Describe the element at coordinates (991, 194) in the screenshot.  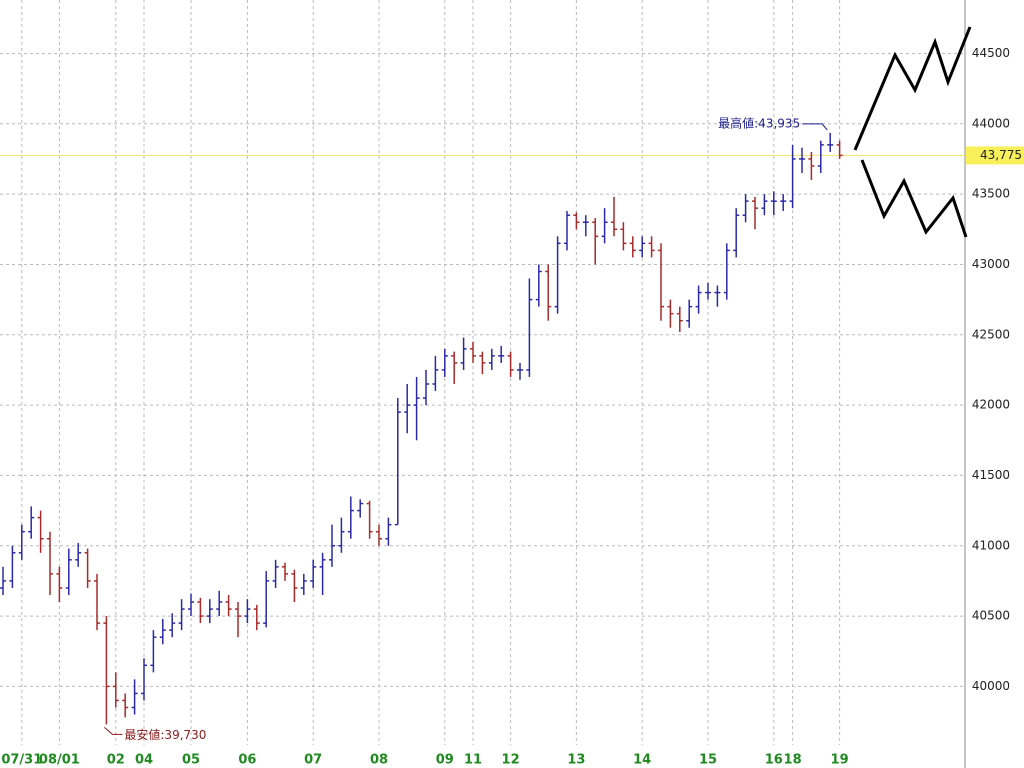
I see `y-tick-label: 43500` at that location.